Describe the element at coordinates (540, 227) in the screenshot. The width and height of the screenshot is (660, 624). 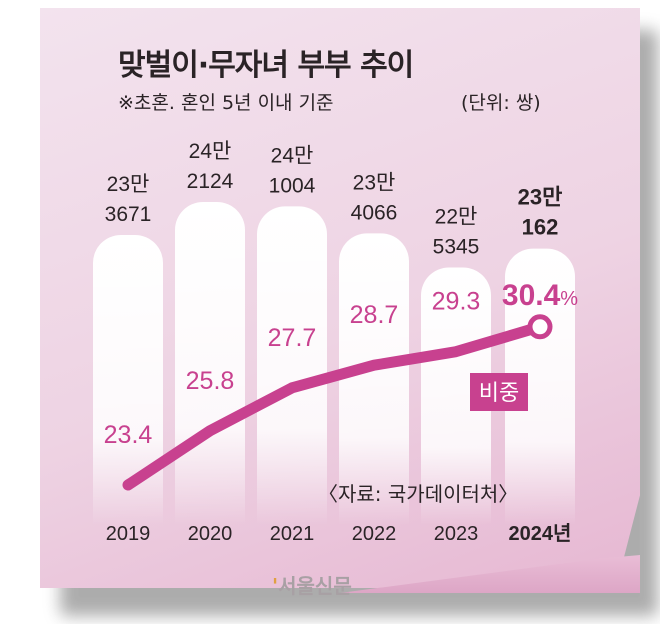
I see `count-label: 162` at that location.